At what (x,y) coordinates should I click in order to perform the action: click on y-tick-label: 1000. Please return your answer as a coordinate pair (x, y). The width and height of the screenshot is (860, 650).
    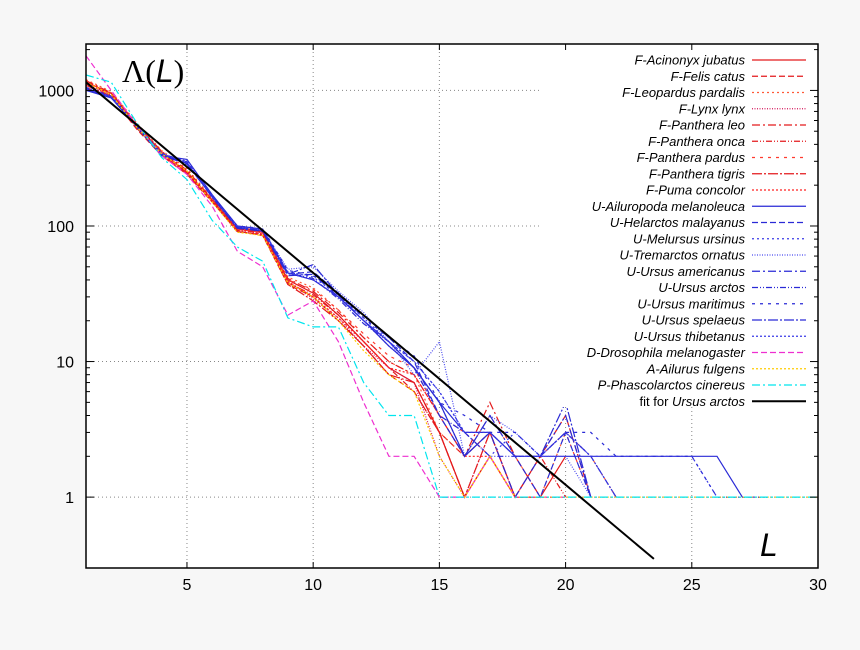
    Looking at the image, I should click on (56, 91).